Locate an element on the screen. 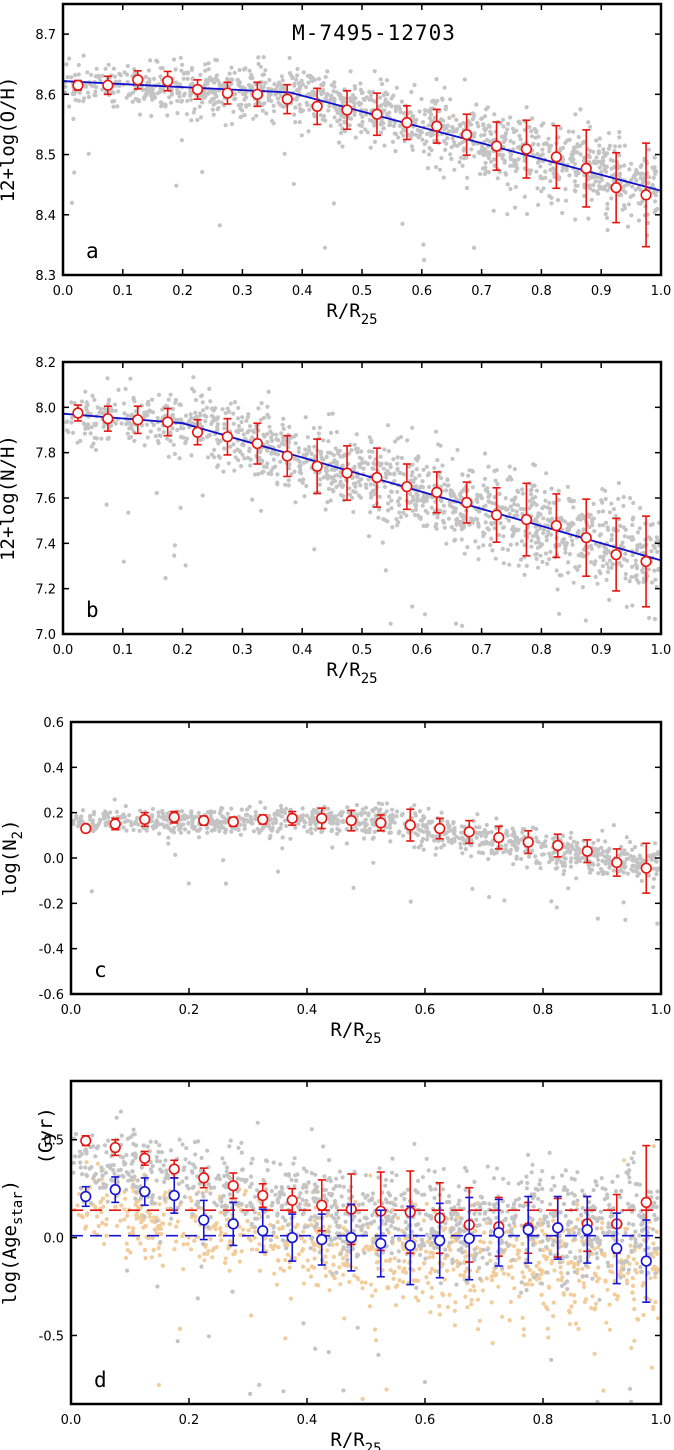 This screenshot has width=674, height=1450. y-tick-label: -0.2 is located at coordinates (51, 904).